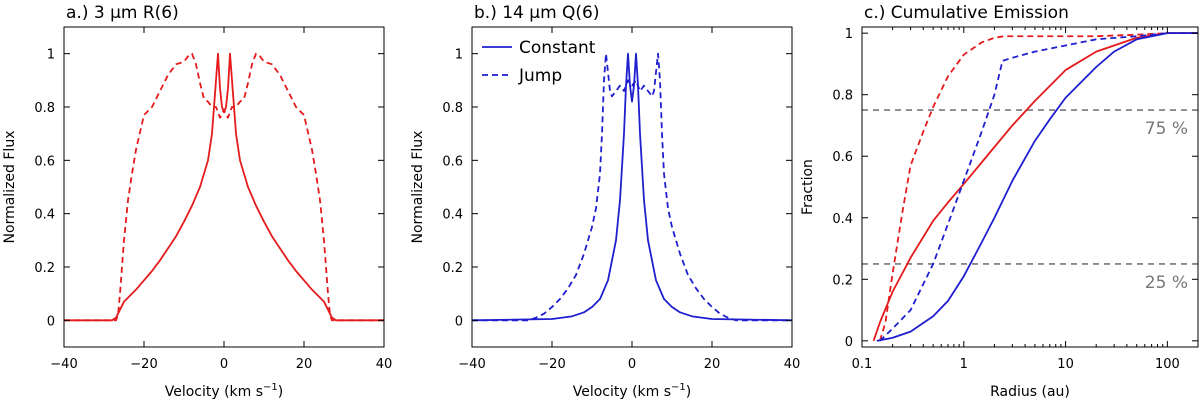 This screenshot has height=406, width=1200. Describe the element at coordinates (1167, 364) in the screenshot. I see `x-tick-label: 100` at that location.